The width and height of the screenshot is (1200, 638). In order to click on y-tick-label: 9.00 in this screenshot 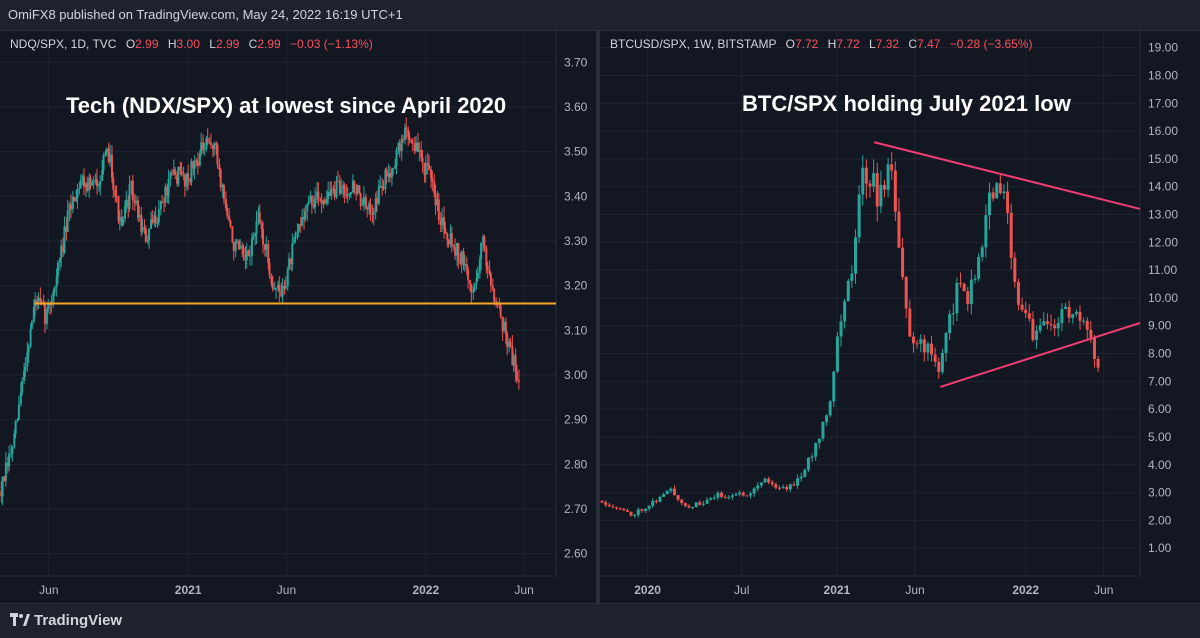, I will do `click(1160, 326)`.